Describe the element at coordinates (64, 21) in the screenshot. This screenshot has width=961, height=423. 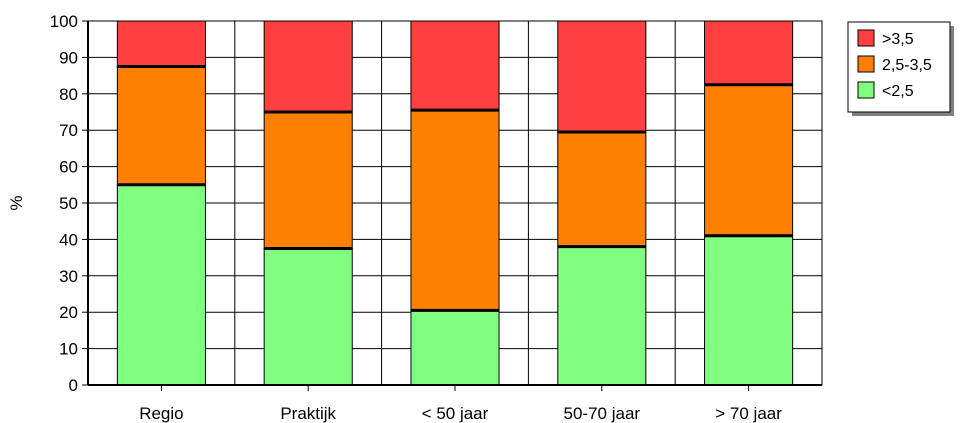
I see `y-tick-label: 100` at that location.